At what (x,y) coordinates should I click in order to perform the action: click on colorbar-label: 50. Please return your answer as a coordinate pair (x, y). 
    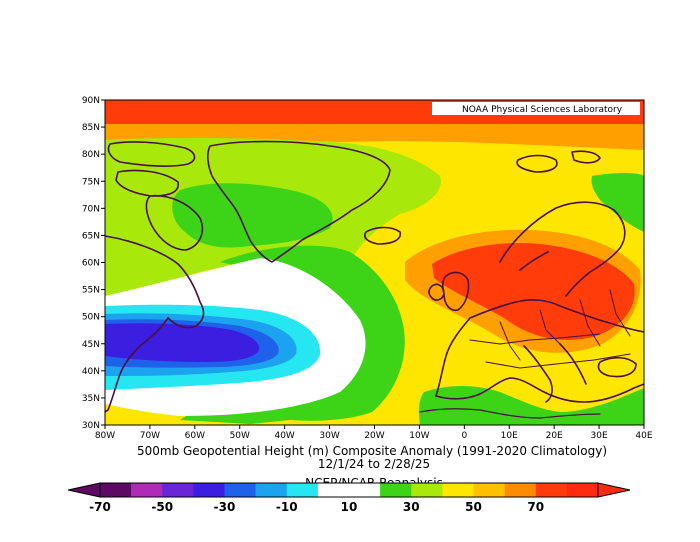
    Looking at the image, I should click on (473, 507).